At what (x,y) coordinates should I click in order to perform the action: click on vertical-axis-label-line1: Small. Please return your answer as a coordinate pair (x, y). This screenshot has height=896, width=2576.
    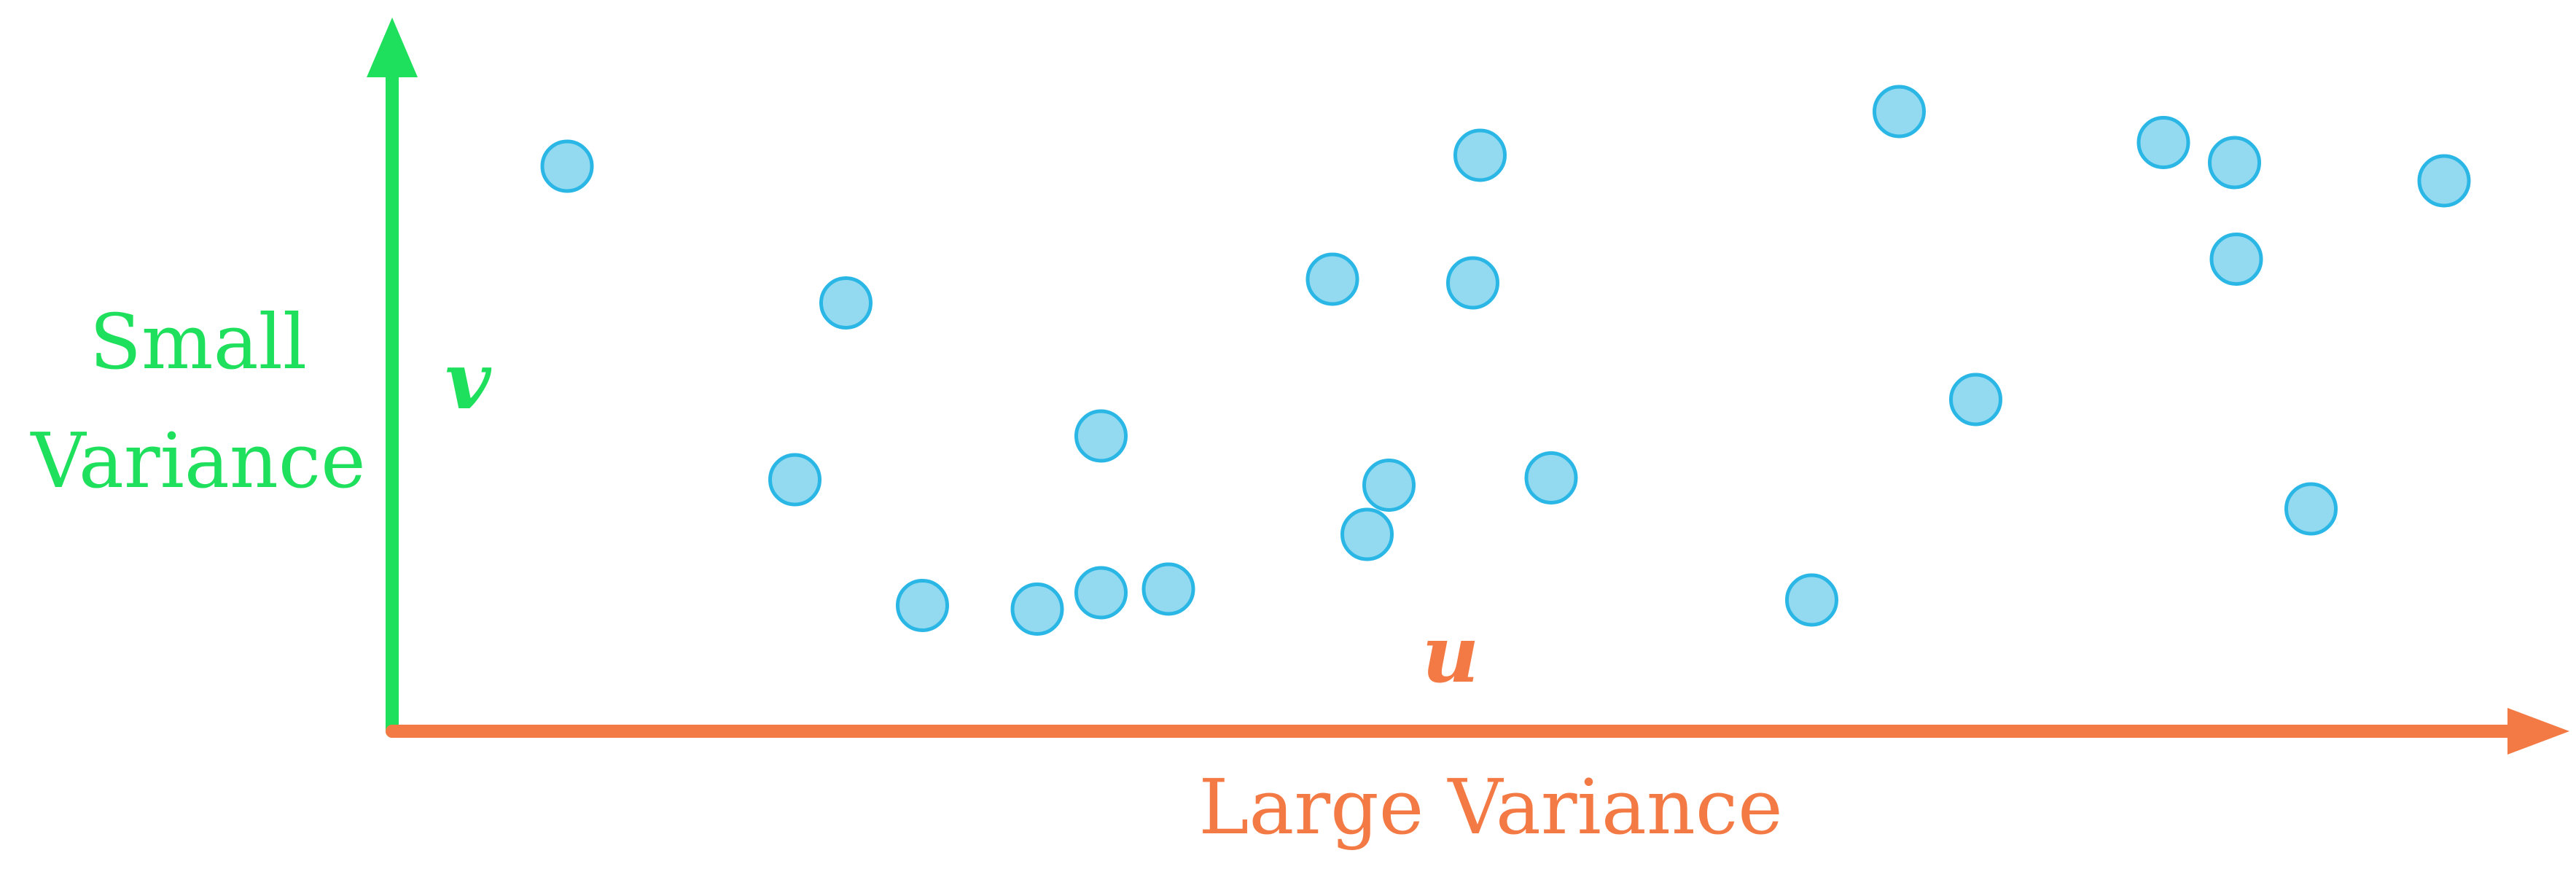
    Looking at the image, I should click on (199, 341).